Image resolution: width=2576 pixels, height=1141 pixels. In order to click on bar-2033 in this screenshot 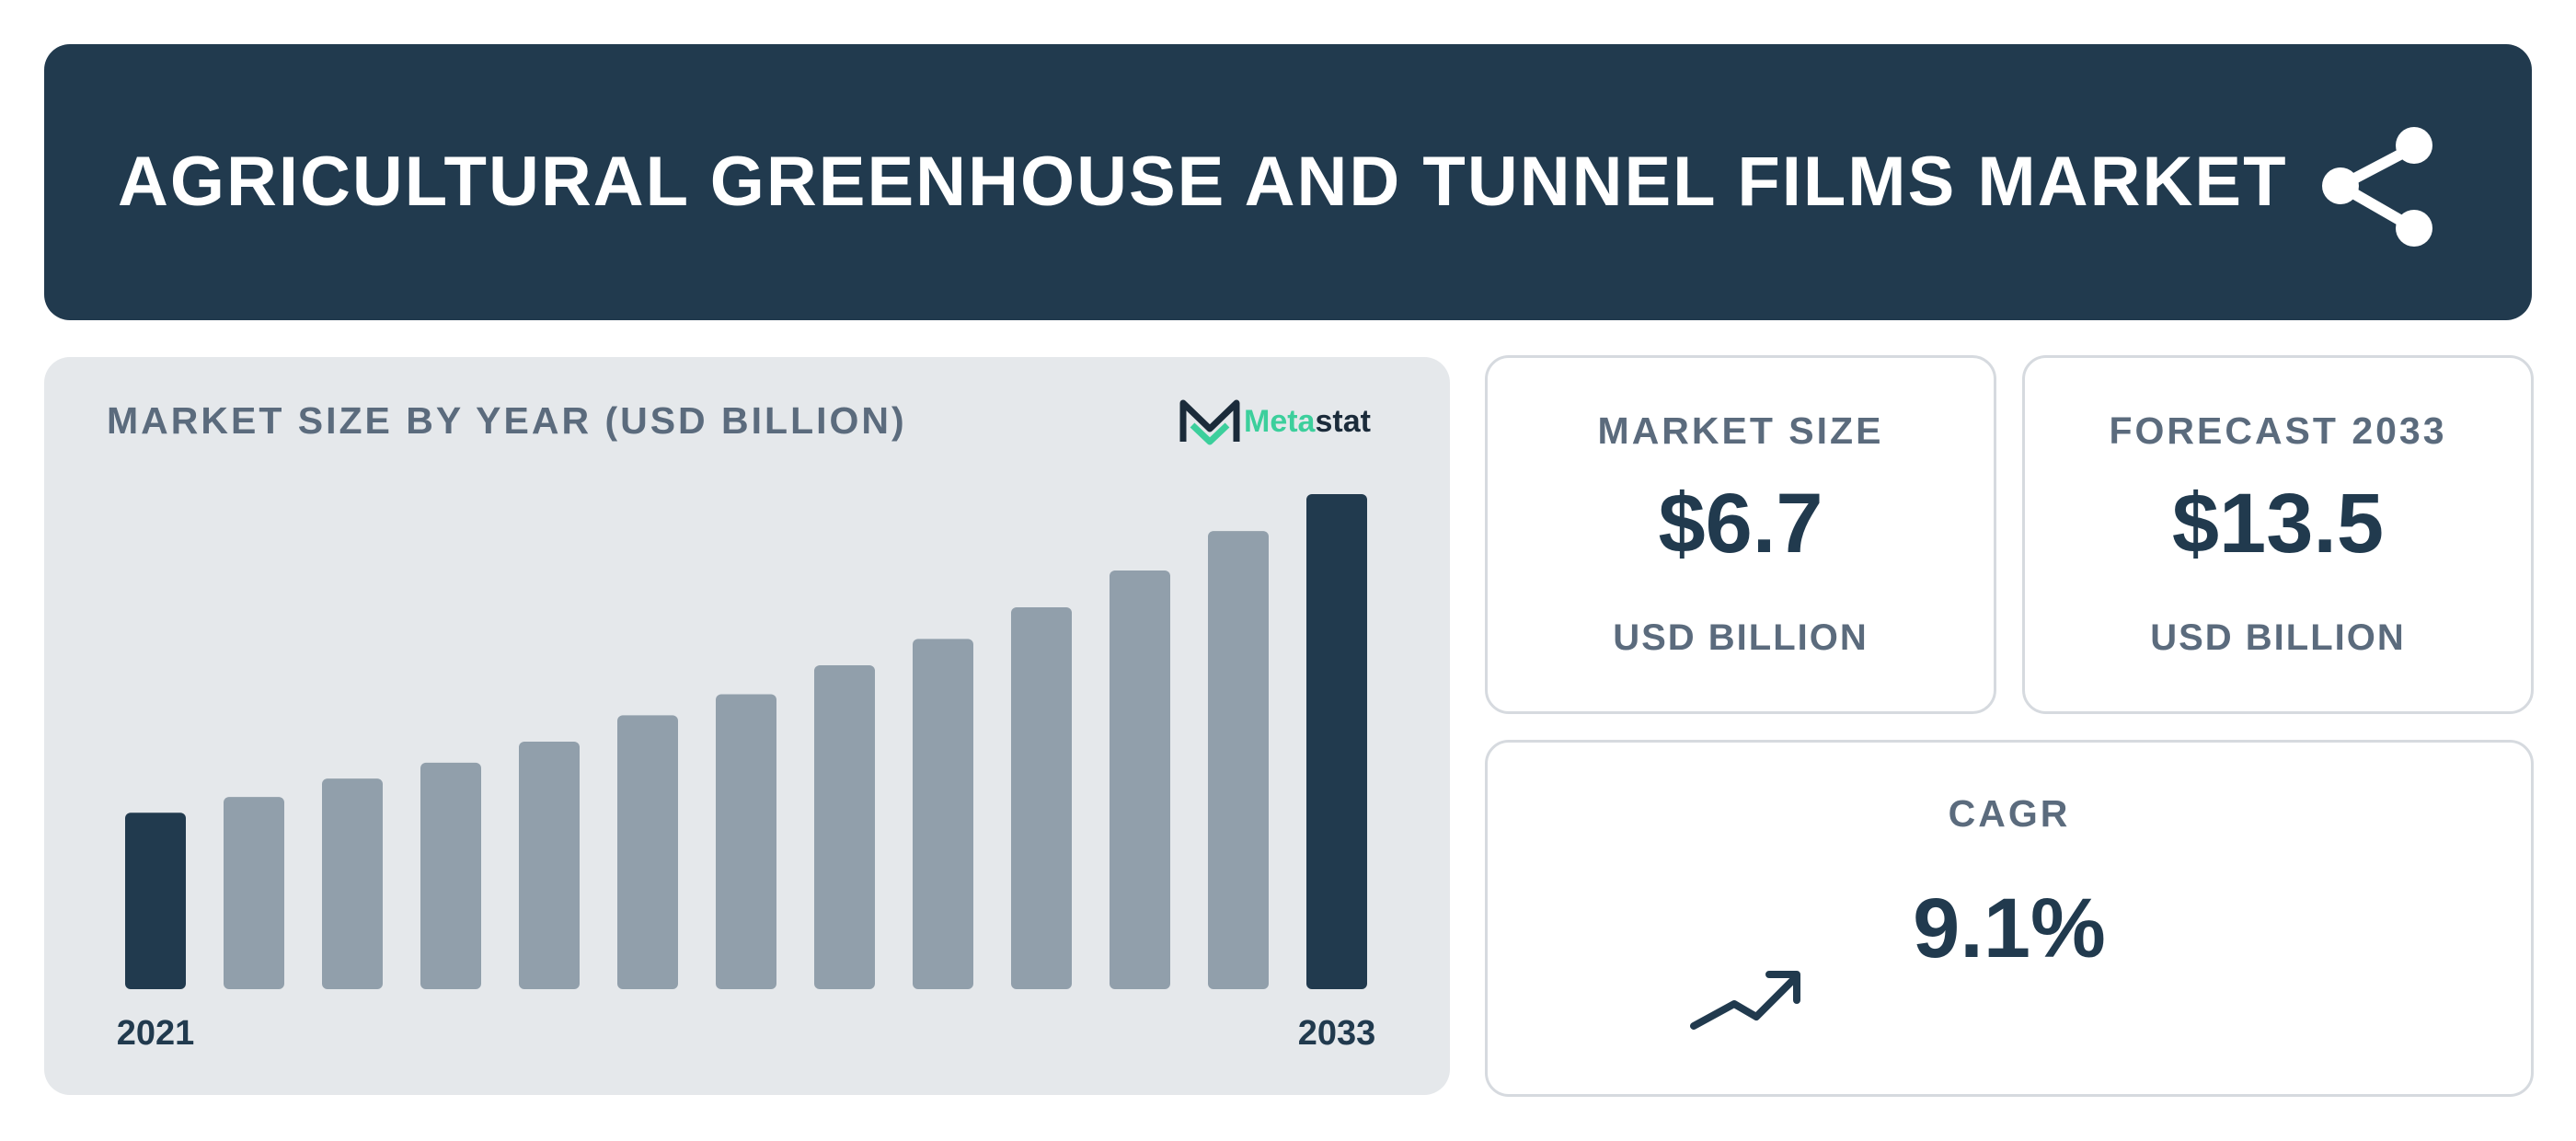, I will do `click(1336, 742)`.